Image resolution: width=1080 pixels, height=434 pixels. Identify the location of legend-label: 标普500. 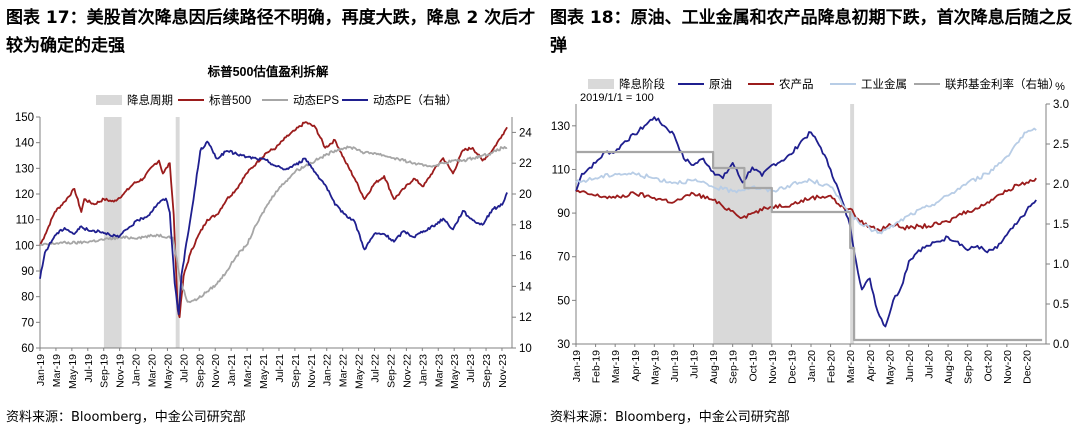
(230, 100).